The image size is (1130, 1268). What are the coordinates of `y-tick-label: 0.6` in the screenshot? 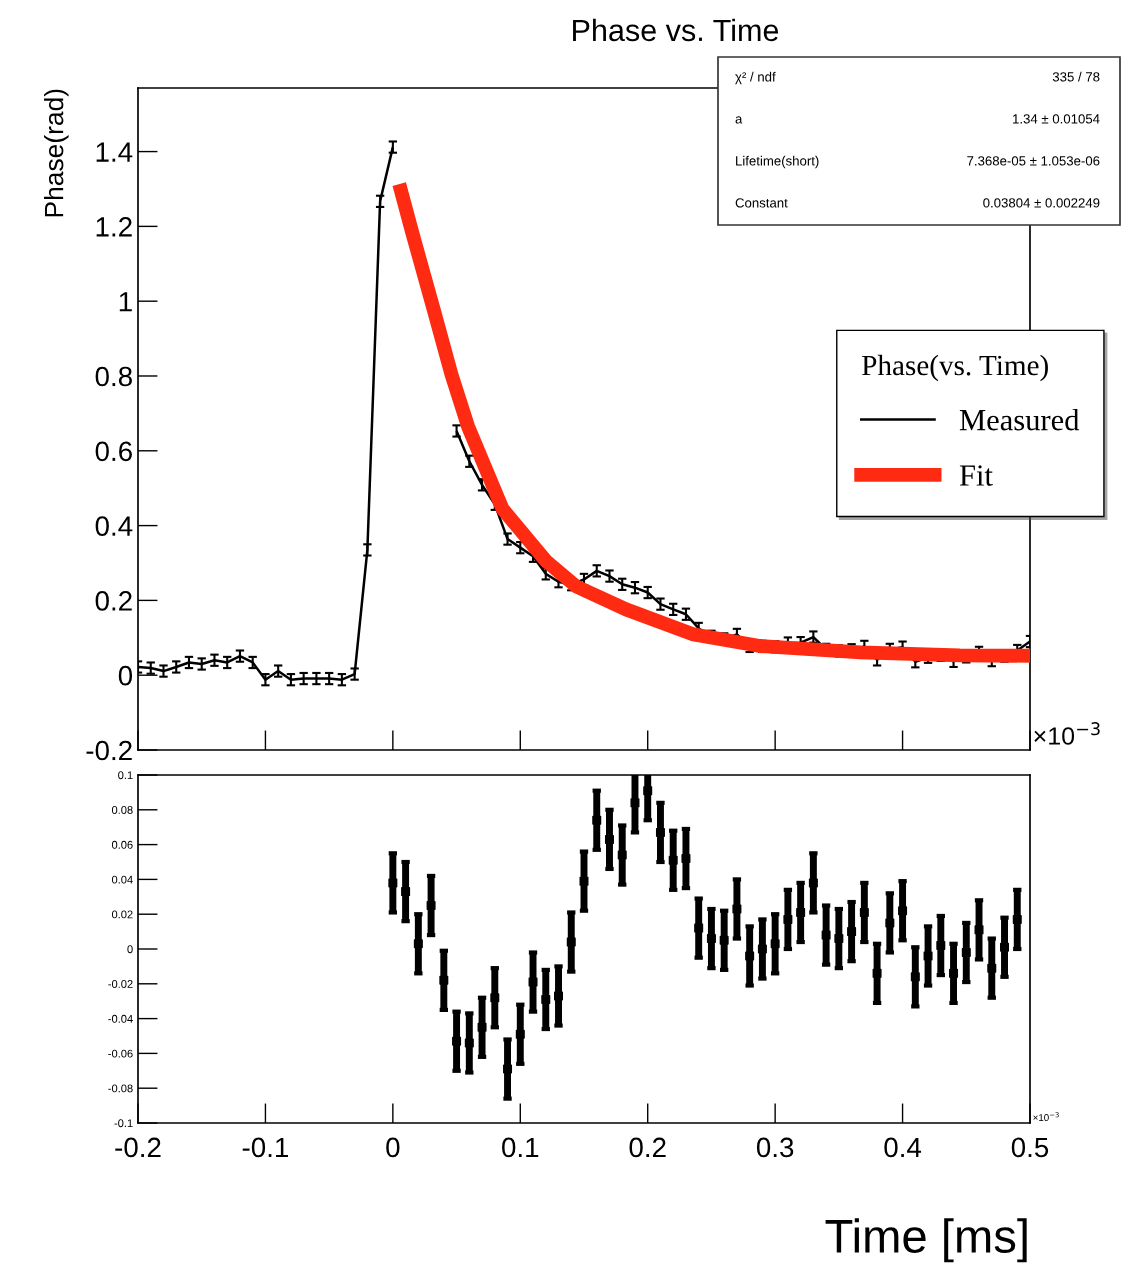 It's located at (113, 451).